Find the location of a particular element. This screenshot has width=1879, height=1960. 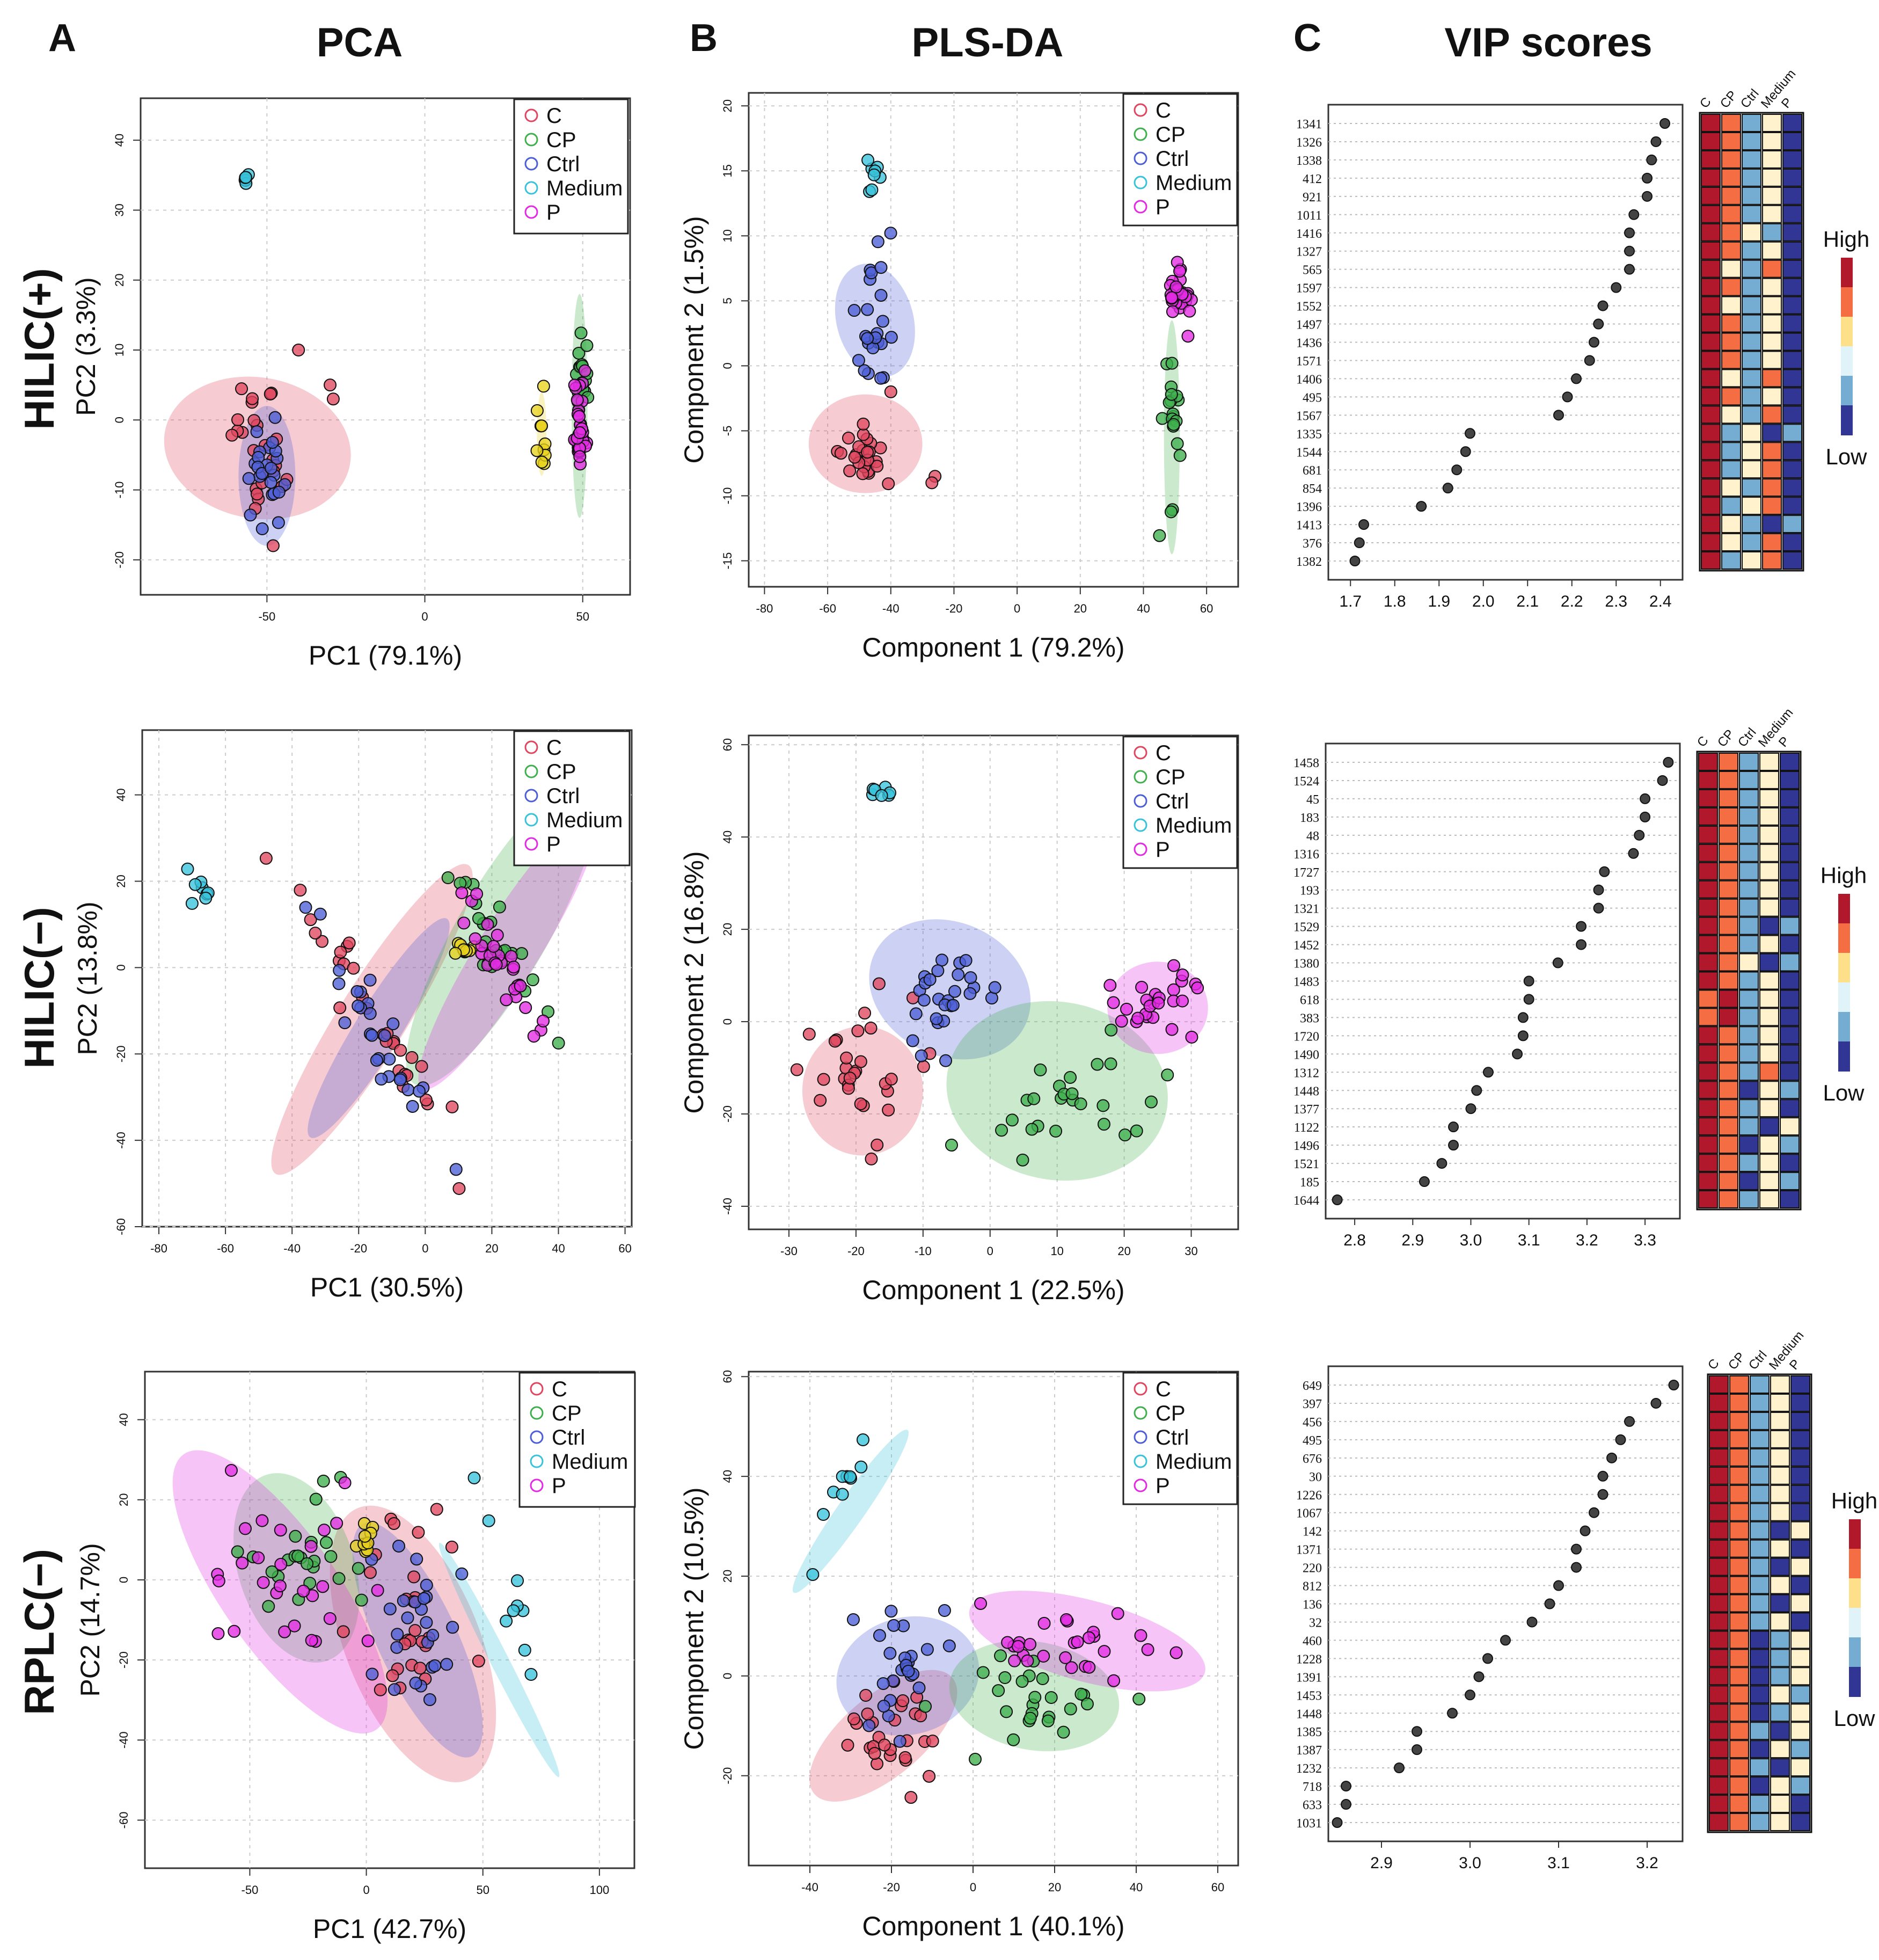

vip-feature-label: 1544 is located at coordinates (1309, 453).